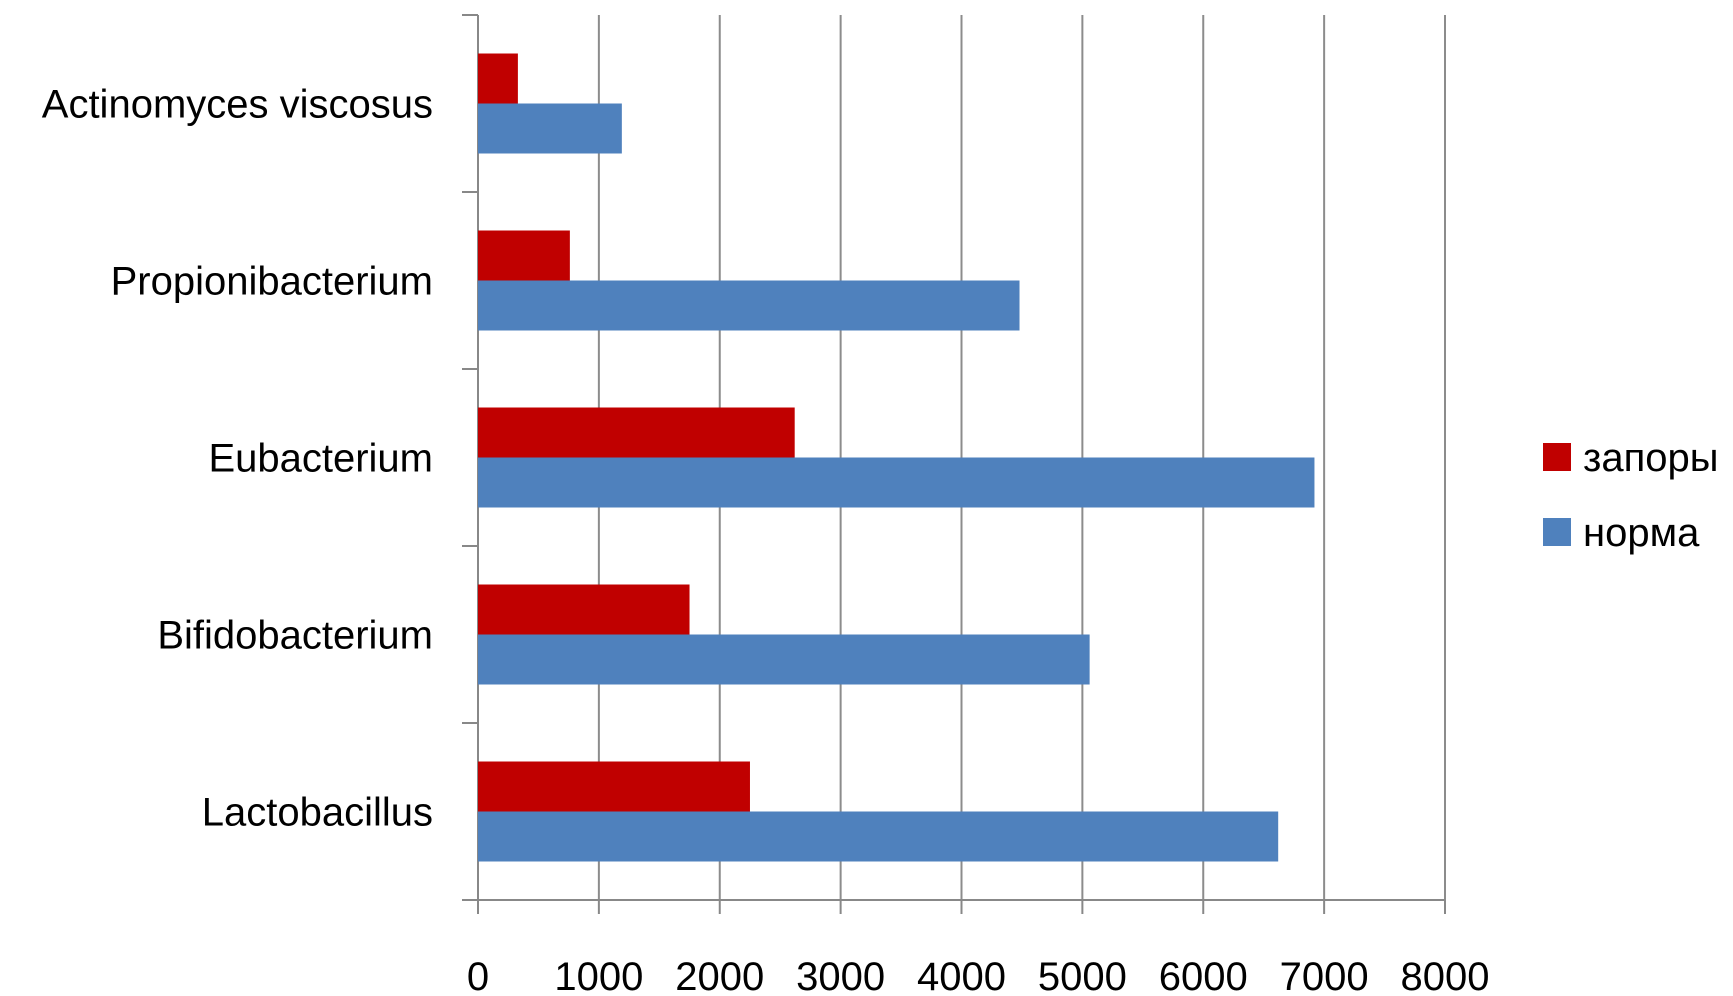 The width and height of the screenshot is (1733, 996). I want to click on x-tick-label: 2000, so click(719, 975).